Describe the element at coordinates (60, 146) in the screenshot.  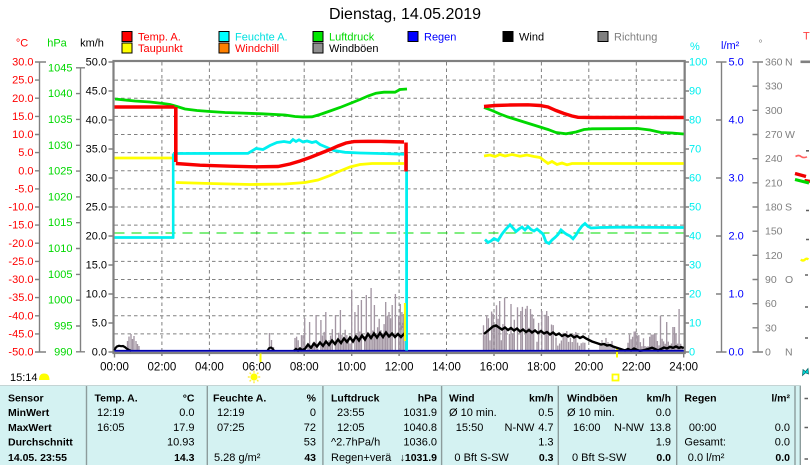
I see `svg-text: 1030` at that location.